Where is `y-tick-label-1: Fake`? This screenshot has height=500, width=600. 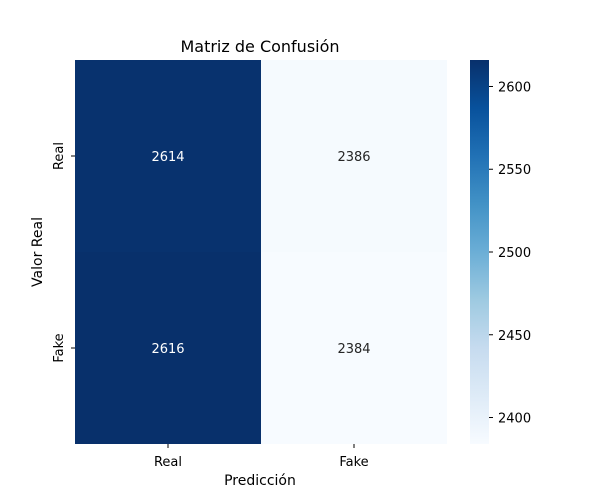 y-tick-label-1: Fake is located at coordinates (59, 347).